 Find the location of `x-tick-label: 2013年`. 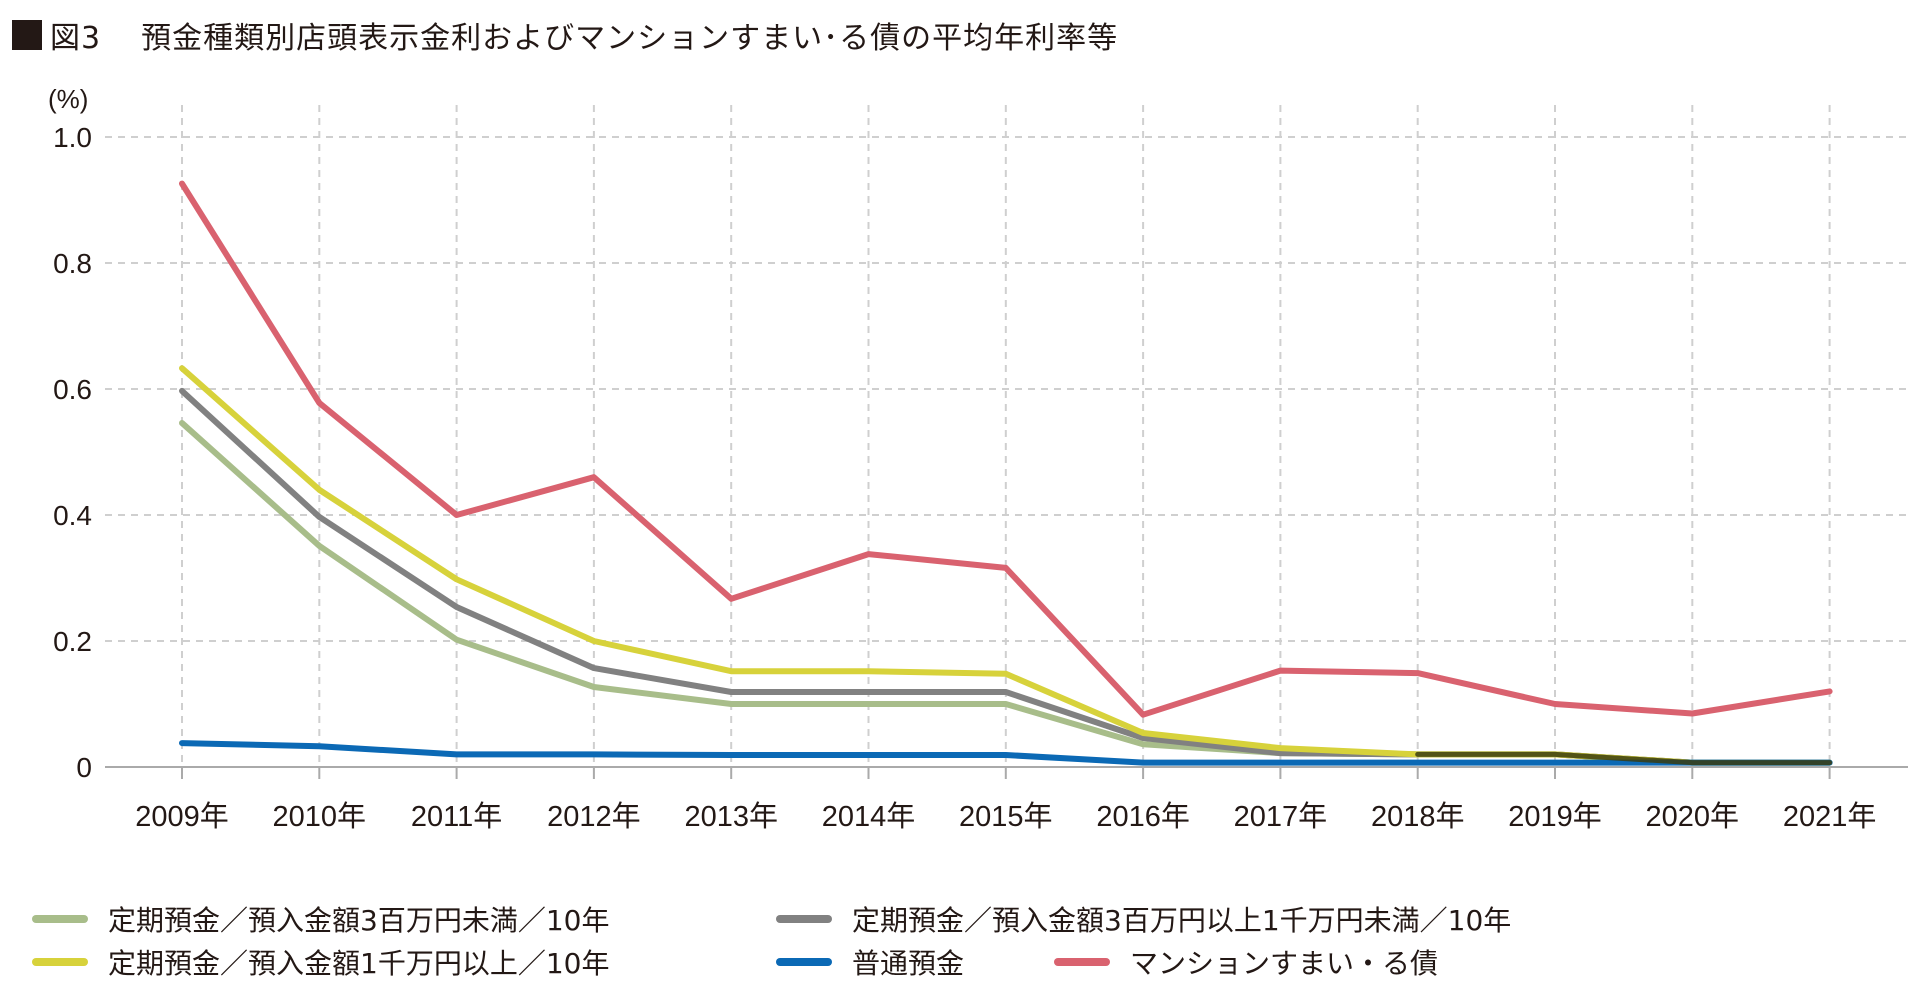

x-tick-label: 2013年 is located at coordinates (731, 816).